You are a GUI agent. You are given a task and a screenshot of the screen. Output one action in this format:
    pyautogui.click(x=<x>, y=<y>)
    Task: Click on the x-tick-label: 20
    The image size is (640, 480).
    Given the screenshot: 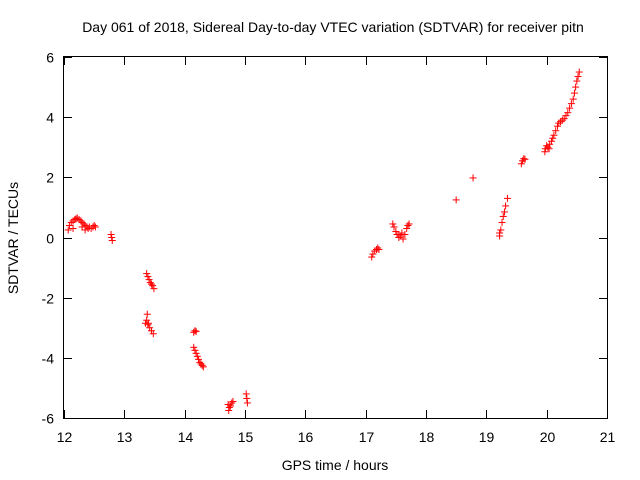 What is the action you would take?
    pyautogui.click(x=548, y=437)
    